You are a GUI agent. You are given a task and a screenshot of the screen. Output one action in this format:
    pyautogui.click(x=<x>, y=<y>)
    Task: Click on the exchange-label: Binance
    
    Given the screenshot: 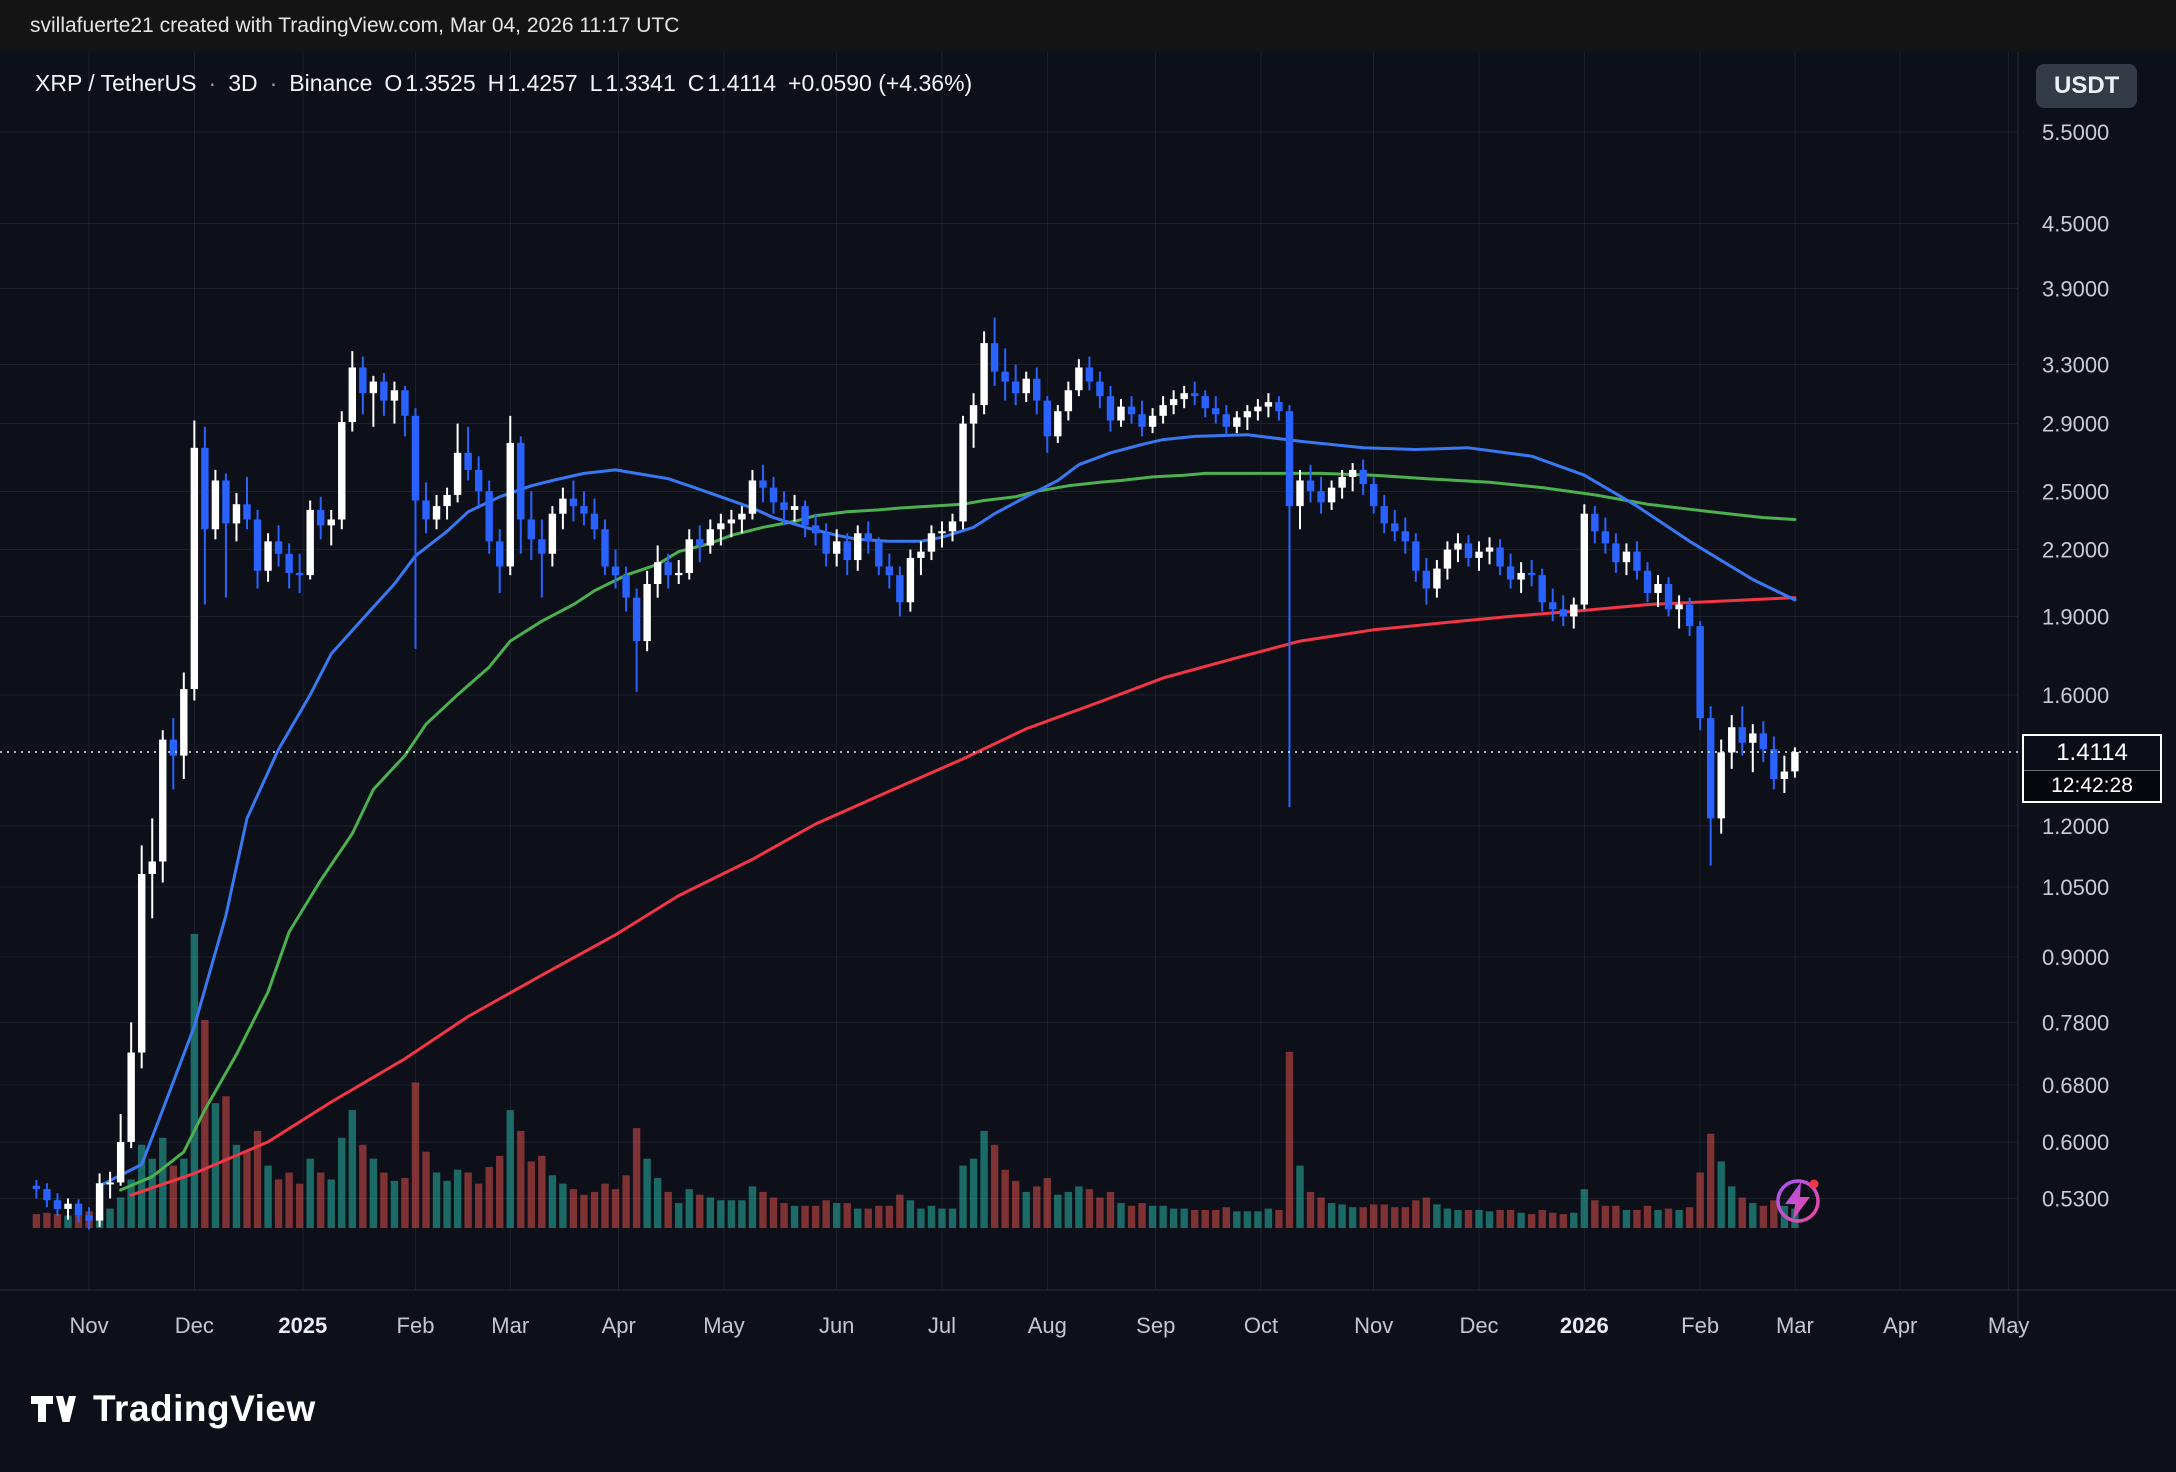 What is the action you would take?
    pyautogui.click(x=331, y=83)
    